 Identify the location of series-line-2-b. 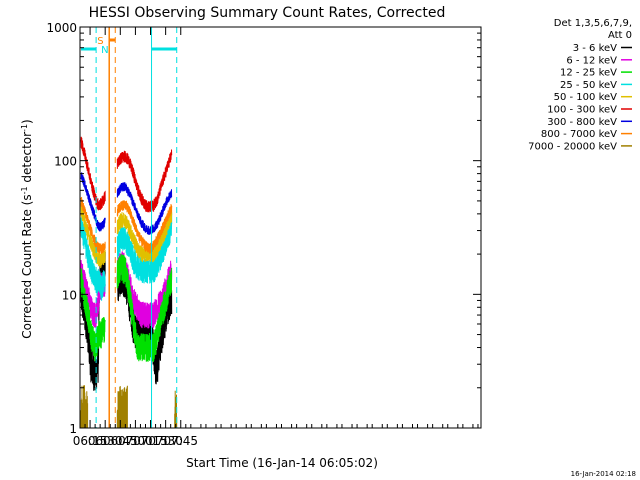
(144, 308).